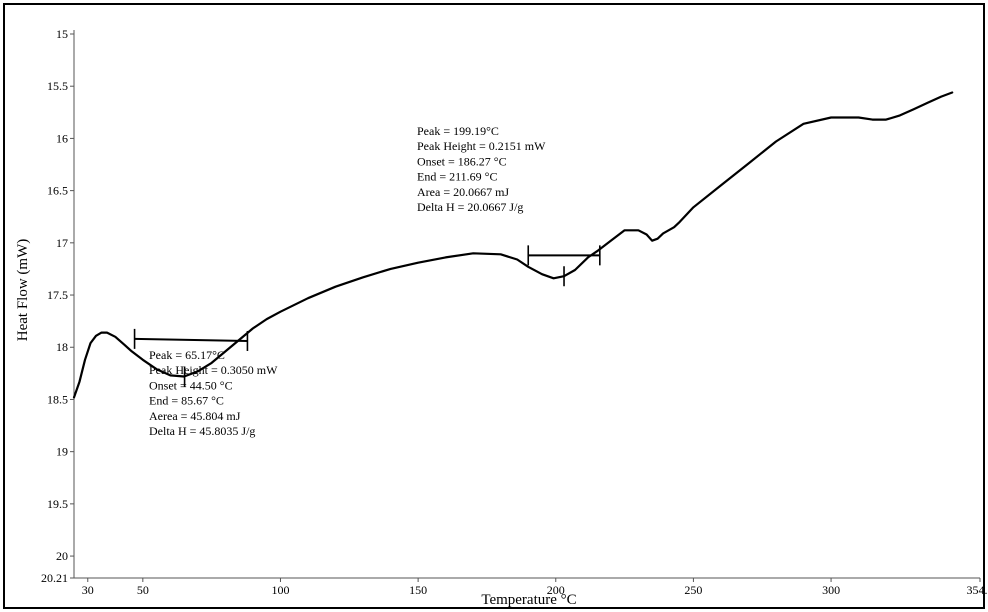  What do you see at coordinates (62, 34) in the screenshot?
I see `y-tick-label: 15` at bounding box center [62, 34].